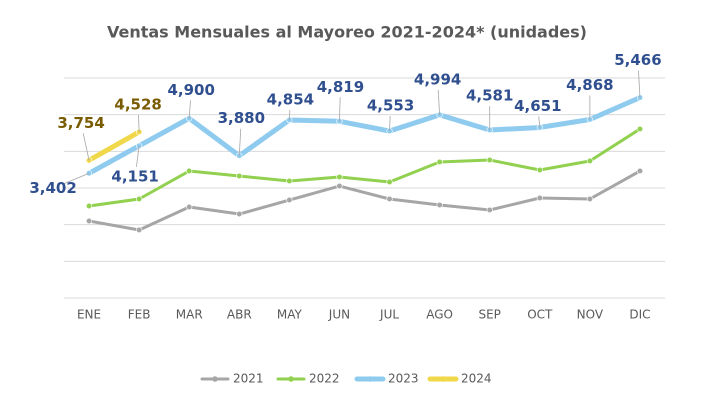  I want to click on x-tick-label: FEB, so click(139, 315).